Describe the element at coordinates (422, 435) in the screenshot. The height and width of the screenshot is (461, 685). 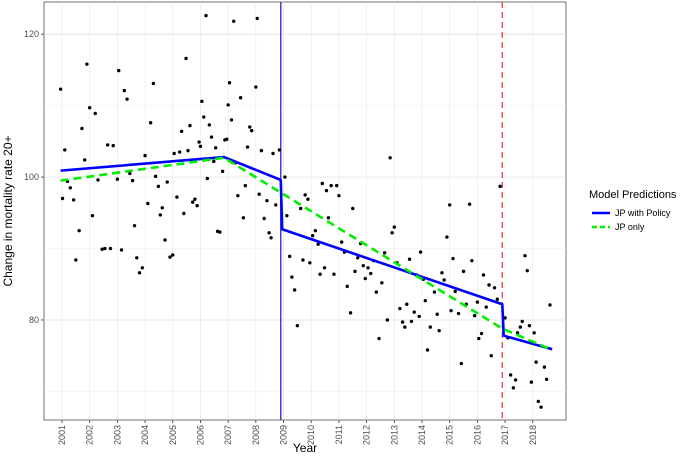
I see `x-tick-label: 2014` at that location.